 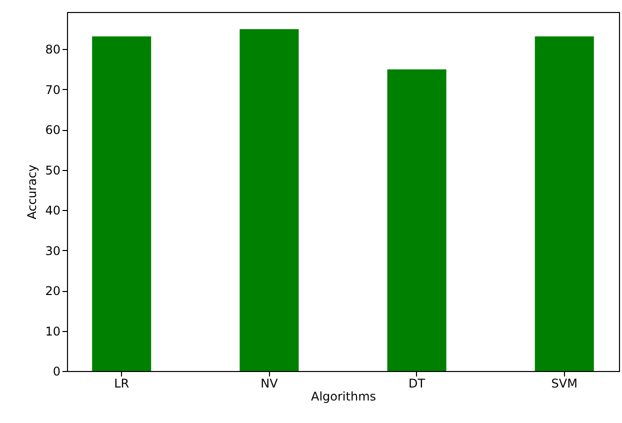 What do you see at coordinates (417, 383) in the screenshot?
I see `x-tick-label: DT` at bounding box center [417, 383].